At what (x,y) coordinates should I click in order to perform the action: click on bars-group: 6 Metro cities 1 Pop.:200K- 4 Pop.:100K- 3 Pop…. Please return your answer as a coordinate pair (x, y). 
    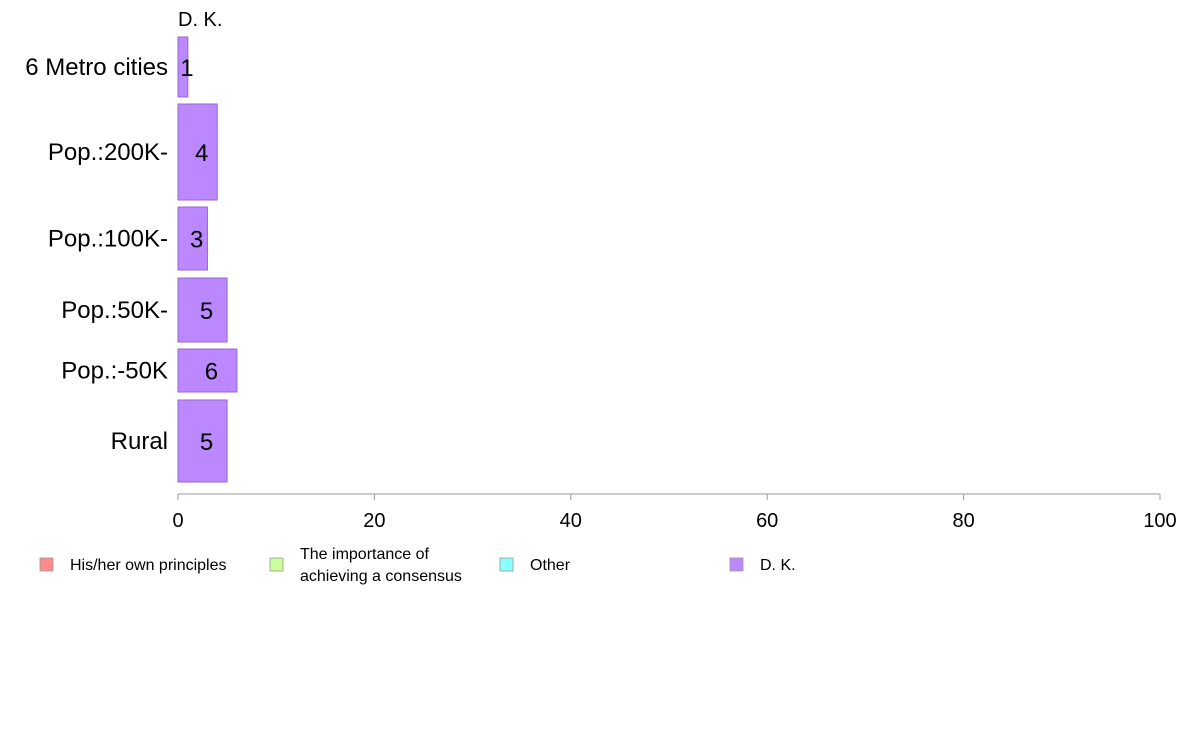
    Looking at the image, I should click on (131, 259).